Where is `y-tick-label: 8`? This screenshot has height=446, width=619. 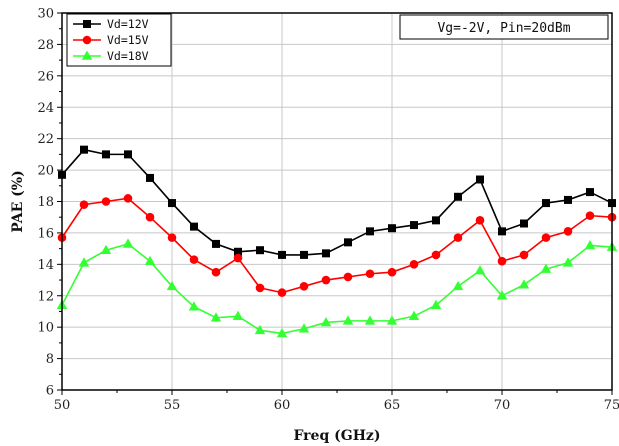
y-tick-label: 8 is located at coordinates (50, 359).